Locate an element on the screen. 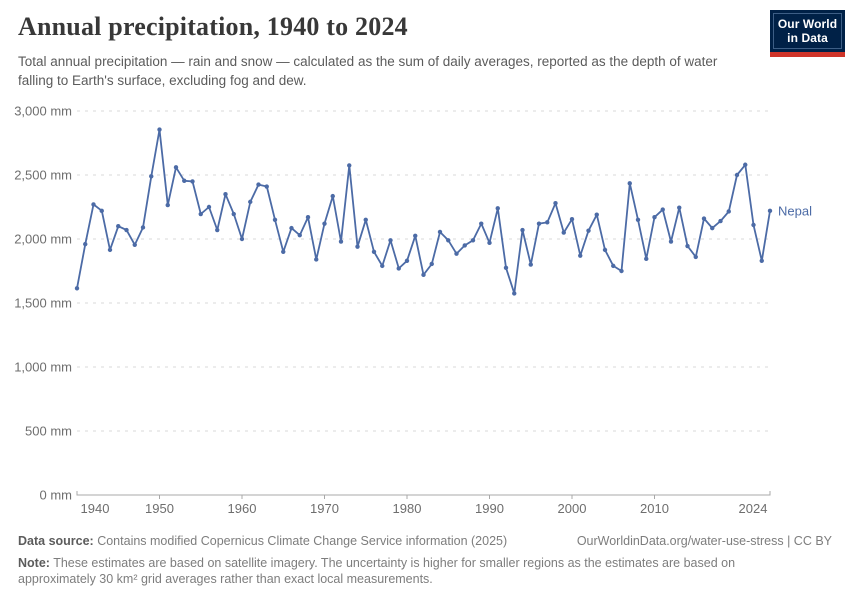 The width and height of the screenshot is (850, 600). data-point-2001 is located at coordinates (580, 255).